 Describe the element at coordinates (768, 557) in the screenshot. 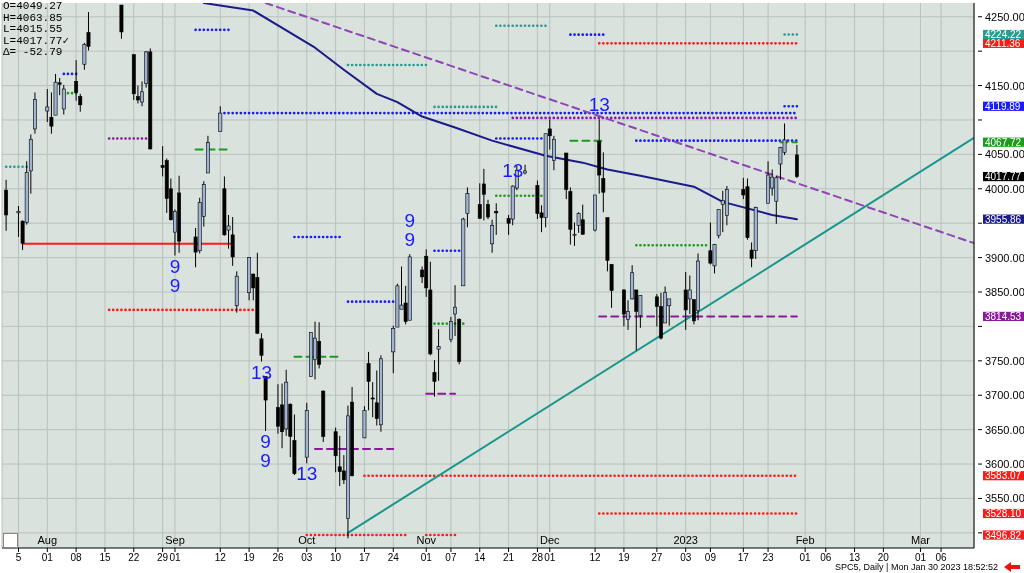

I see `x-tick-label: 23` at that location.